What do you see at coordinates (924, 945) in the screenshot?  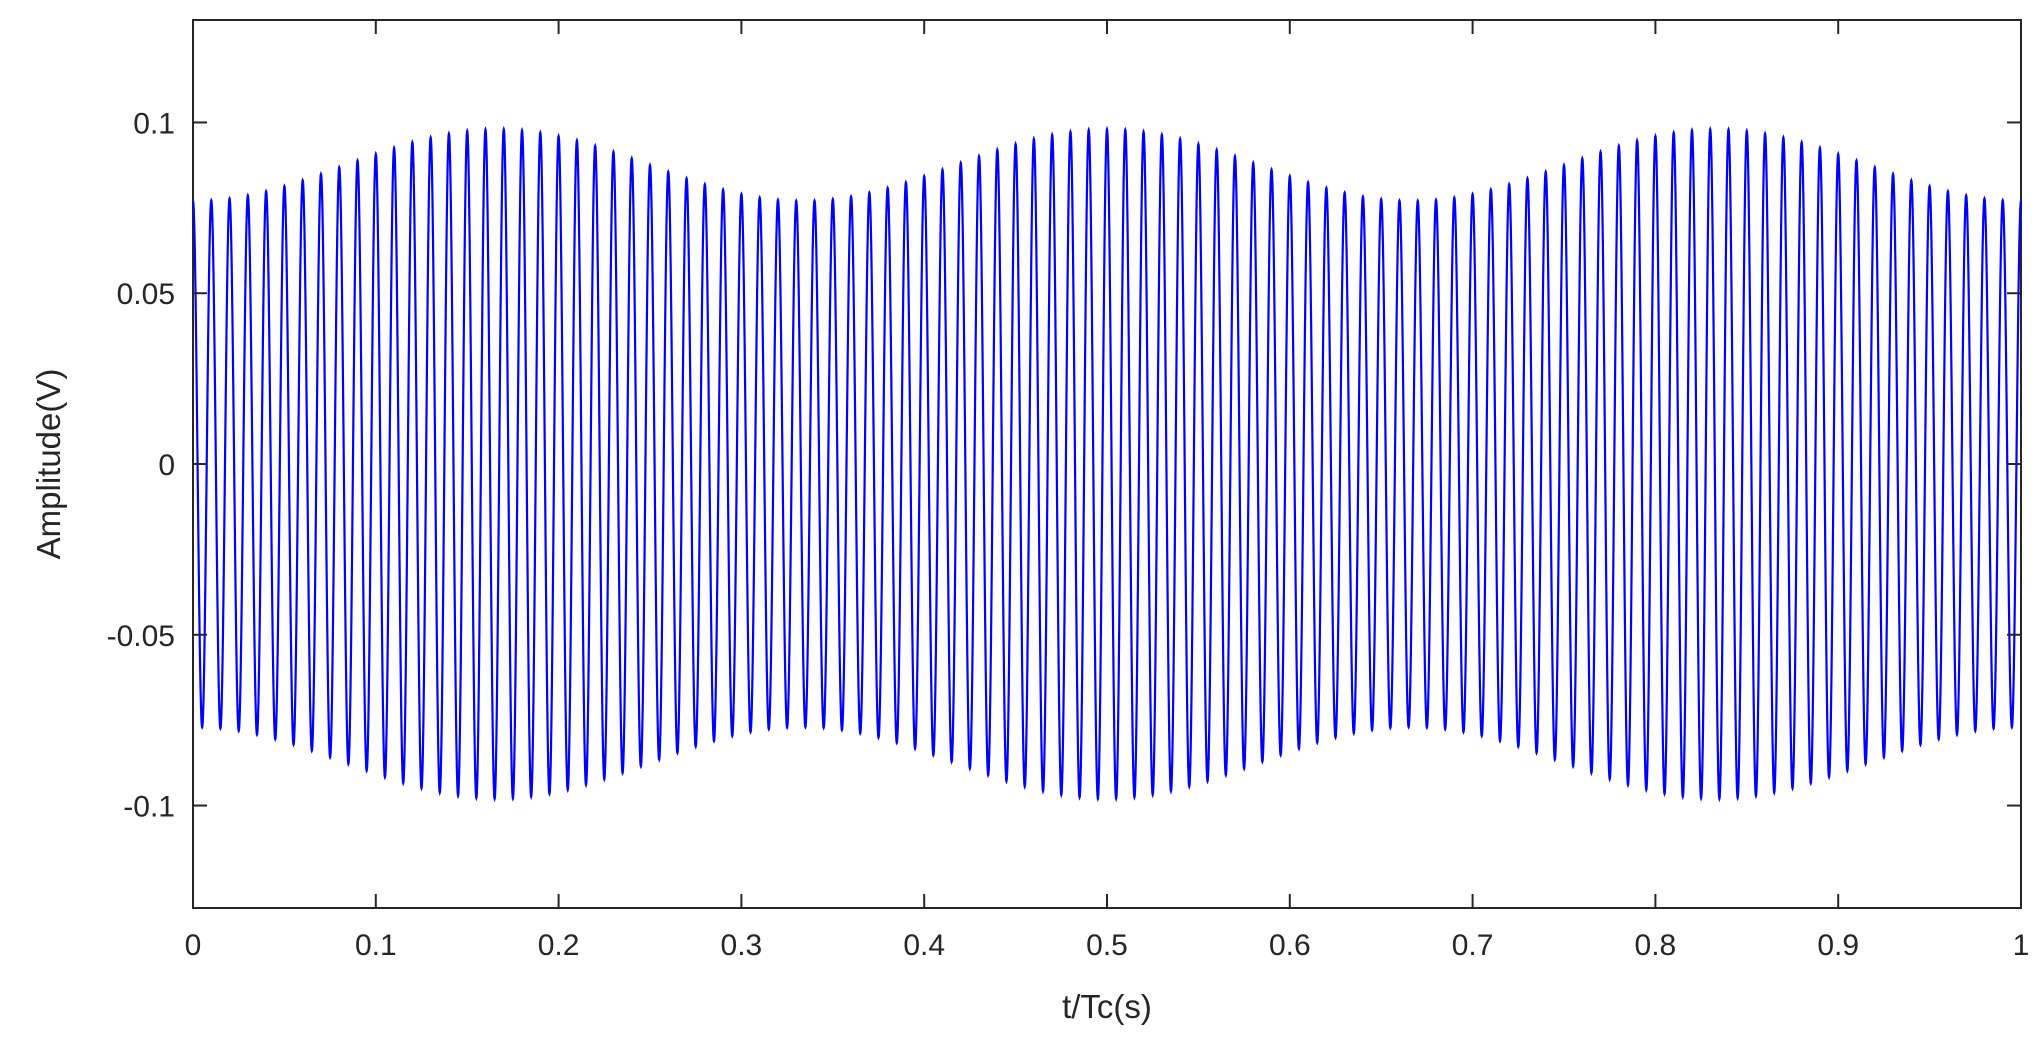 I see `x-tick-label: 0.4` at bounding box center [924, 945].